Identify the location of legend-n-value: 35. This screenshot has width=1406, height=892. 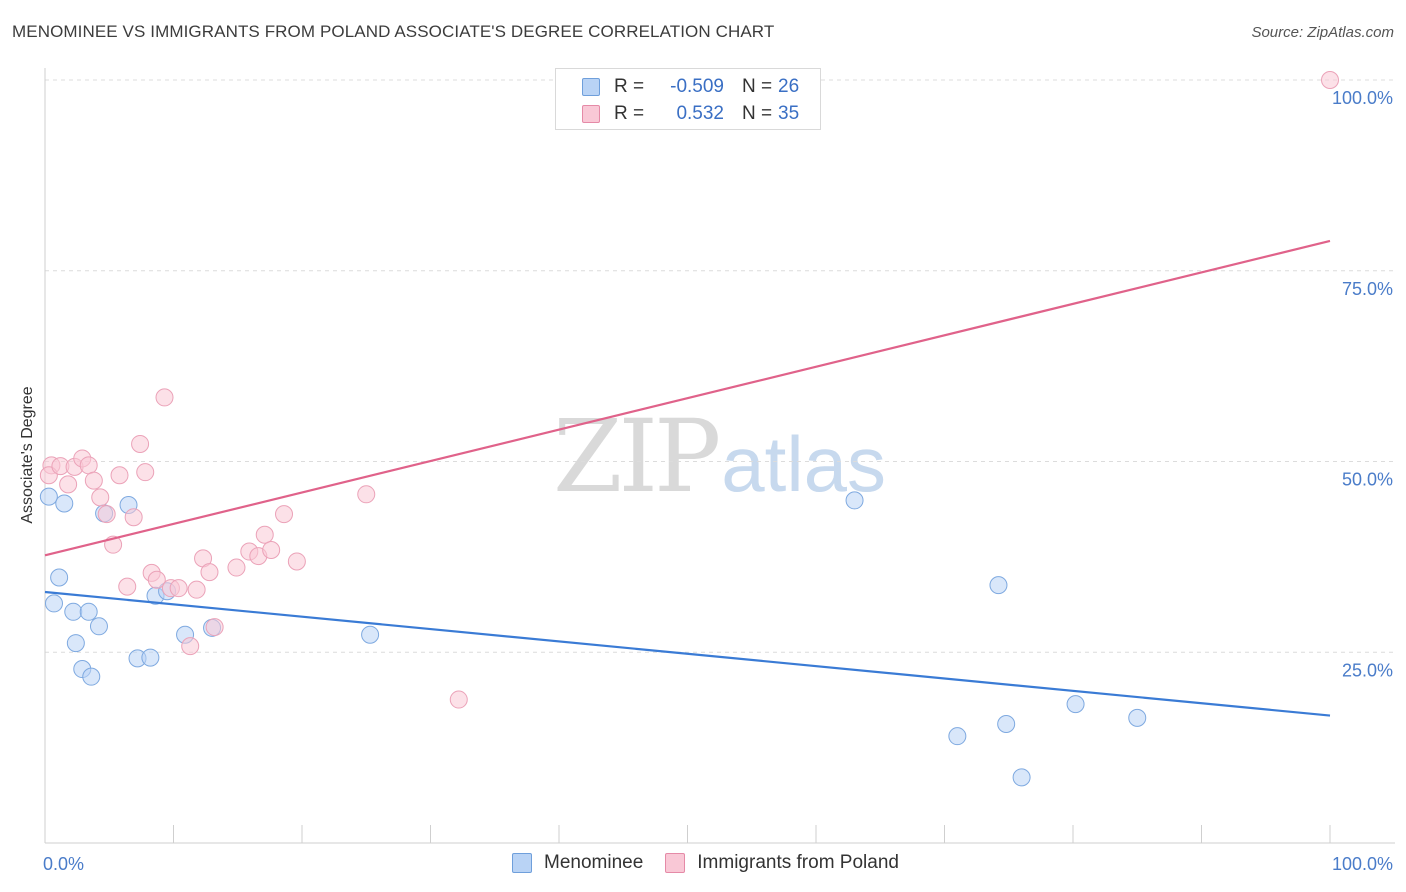
(789, 113).